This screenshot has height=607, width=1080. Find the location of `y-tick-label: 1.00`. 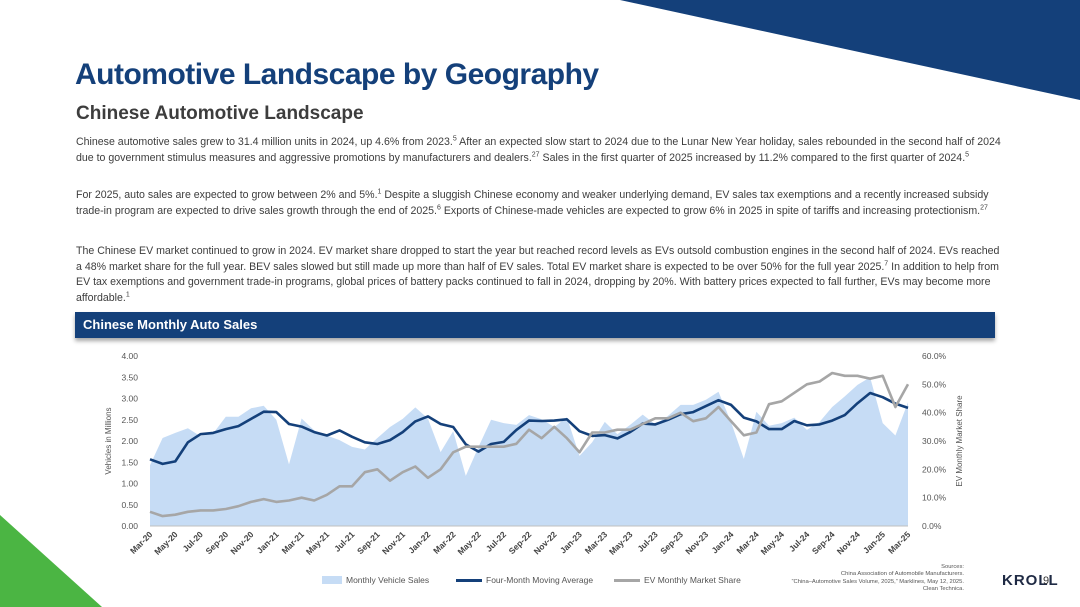

y-tick-label: 1.00 is located at coordinates (129, 484).